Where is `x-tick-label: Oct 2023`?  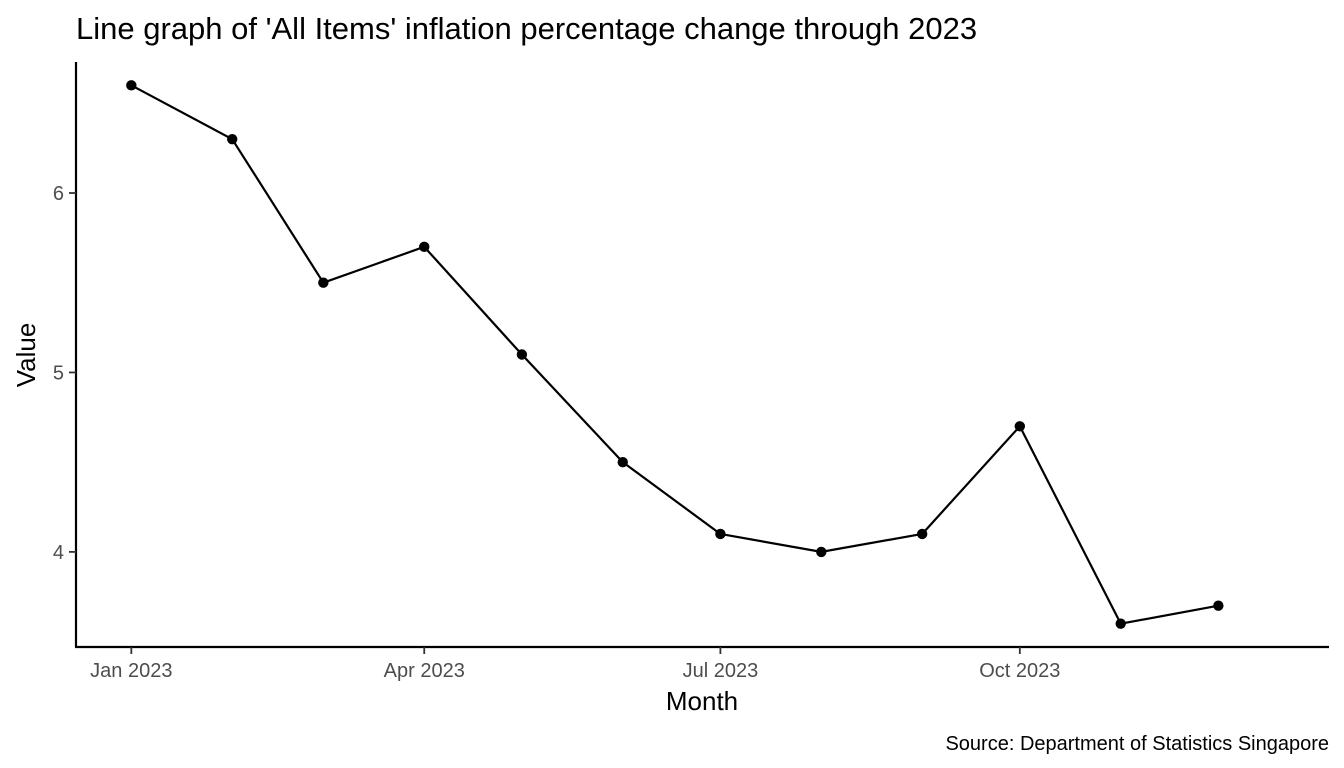 x-tick-label: Oct 2023 is located at coordinates (1019, 671).